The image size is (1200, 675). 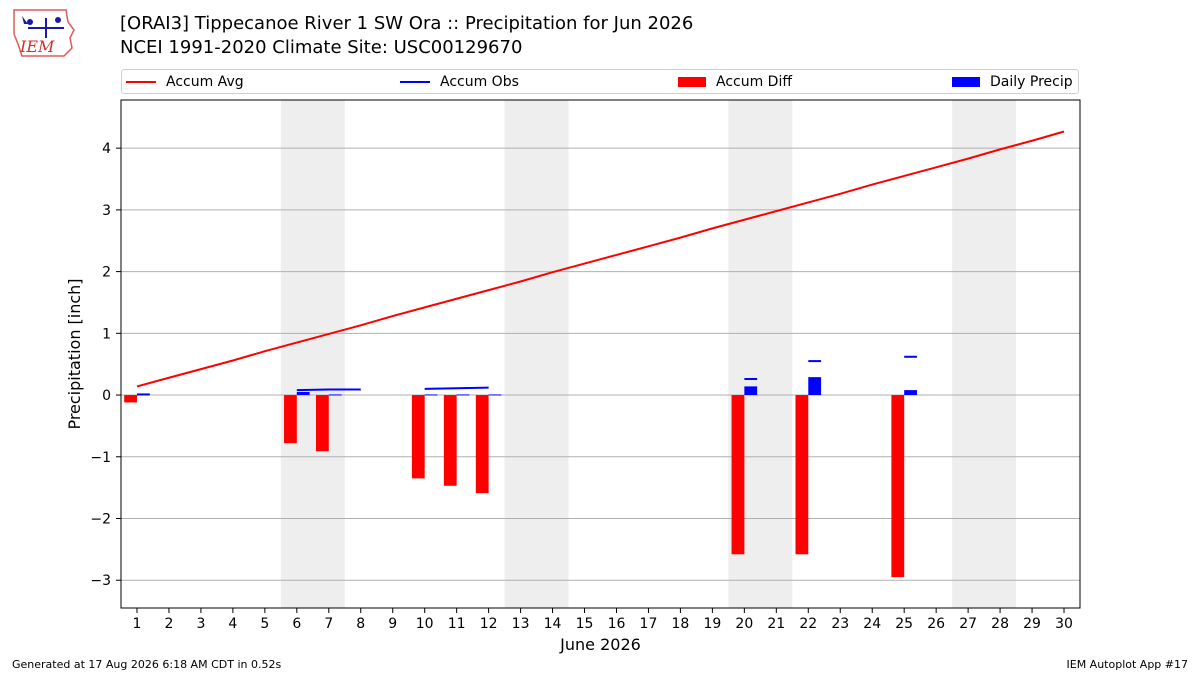 What do you see at coordinates (600, 644) in the screenshot?
I see `x-axis-label: June 2026` at bounding box center [600, 644].